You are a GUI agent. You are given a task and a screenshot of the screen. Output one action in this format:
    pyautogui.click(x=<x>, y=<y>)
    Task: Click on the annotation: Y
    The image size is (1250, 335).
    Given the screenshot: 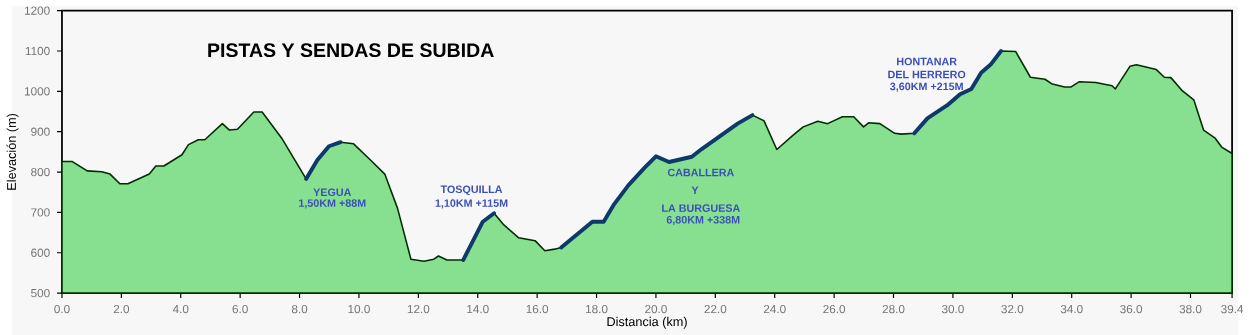 What is the action you would take?
    pyautogui.click(x=695, y=190)
    